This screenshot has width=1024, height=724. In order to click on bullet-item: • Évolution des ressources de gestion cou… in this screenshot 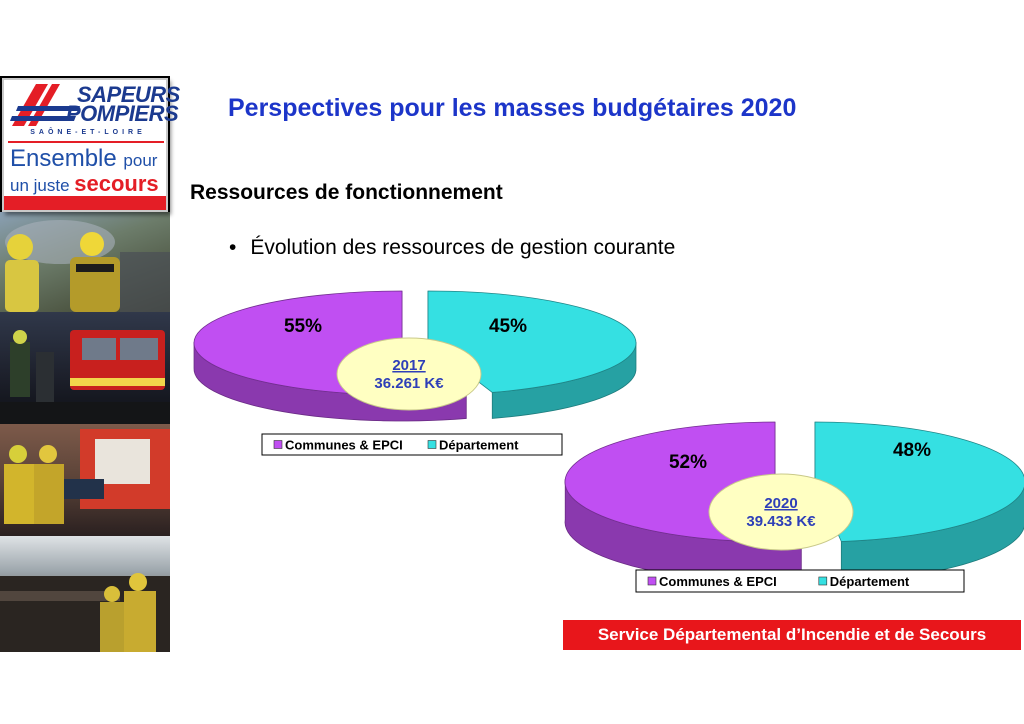, I will do `click(452, 248)`.